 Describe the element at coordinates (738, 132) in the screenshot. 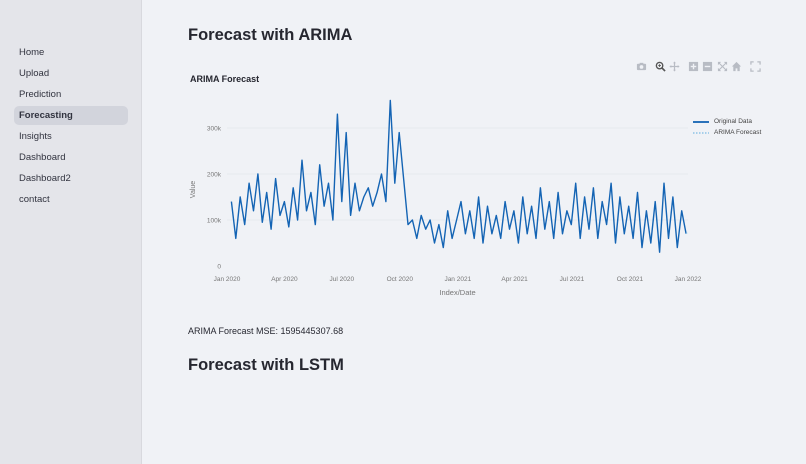

I see `legend-label-forecast: ARIMA Forecast` at that location.